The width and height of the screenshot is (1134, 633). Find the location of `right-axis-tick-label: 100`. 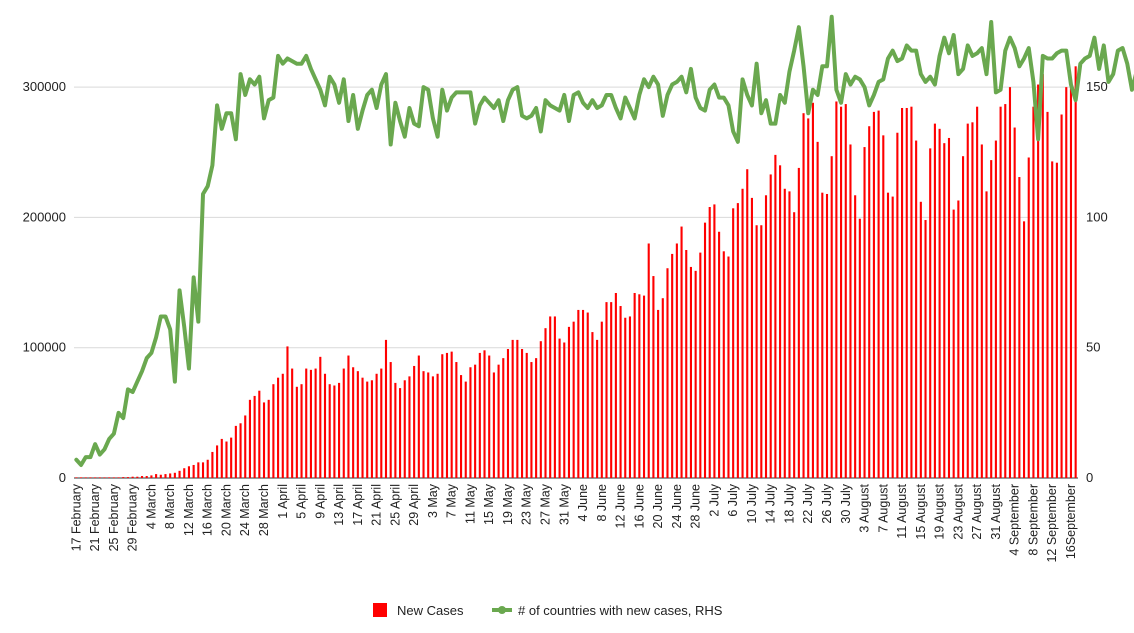

right-axis-tick-label: 100 is located at coordinates (1097, 216).